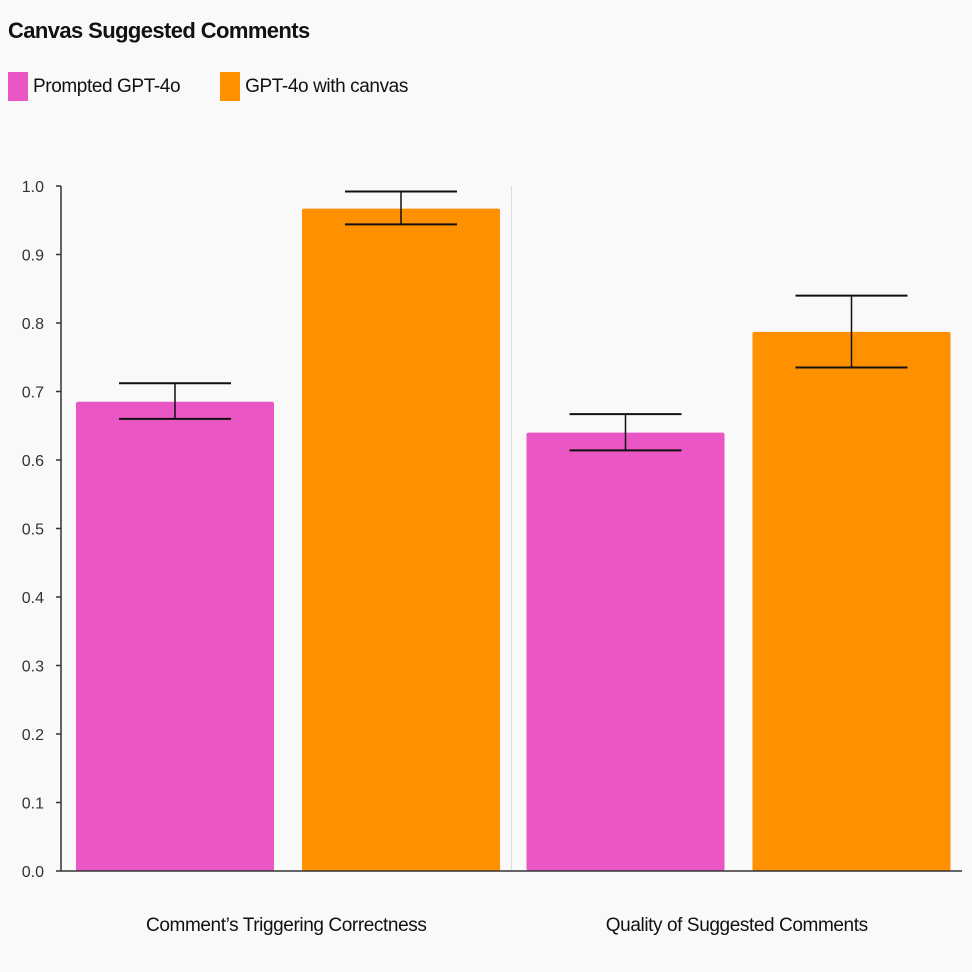 This screenshot has width=972, height=972. I want to click on y-tick-label: 1.0, so click(33, 187).